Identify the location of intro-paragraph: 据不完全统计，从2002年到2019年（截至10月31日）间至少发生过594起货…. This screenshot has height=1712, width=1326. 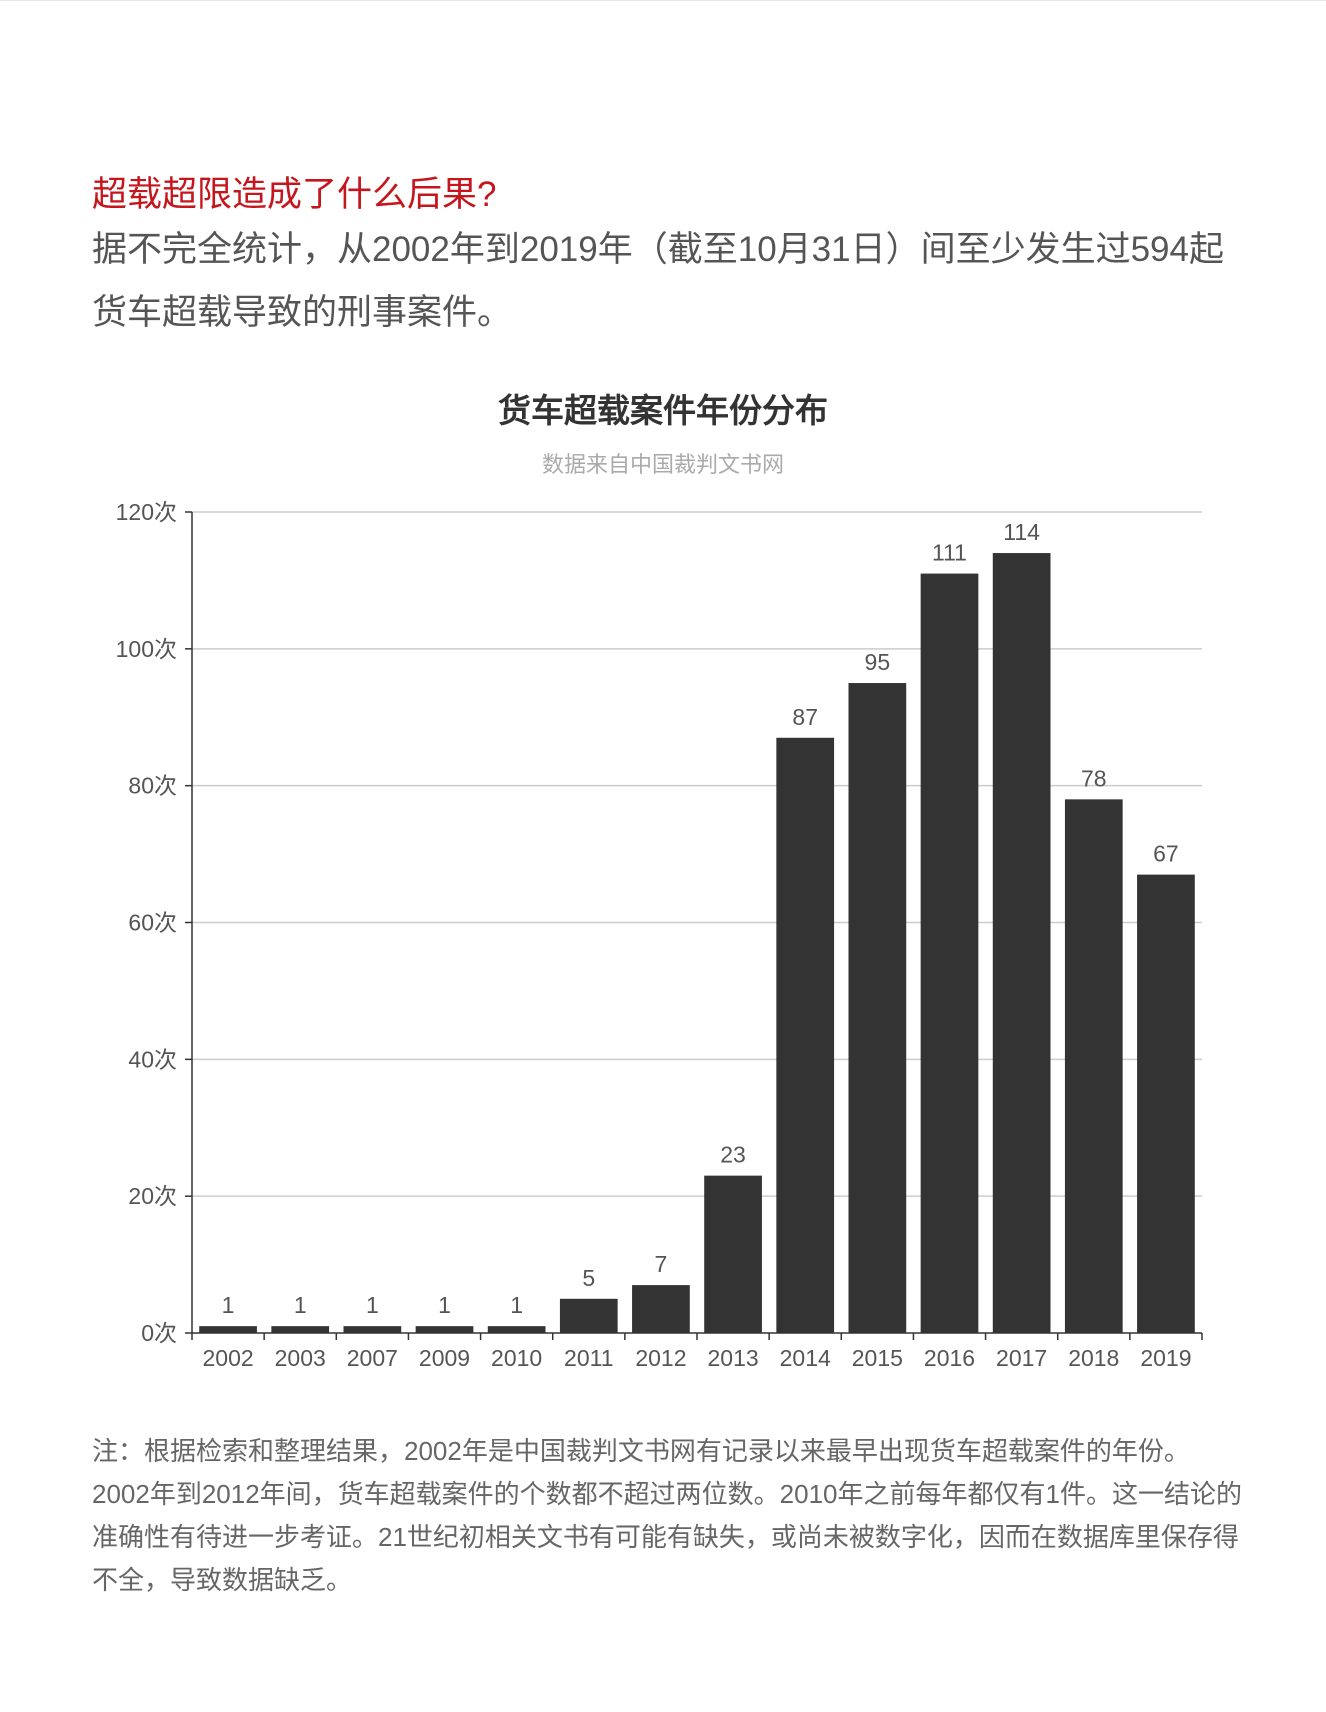
(667, 281).